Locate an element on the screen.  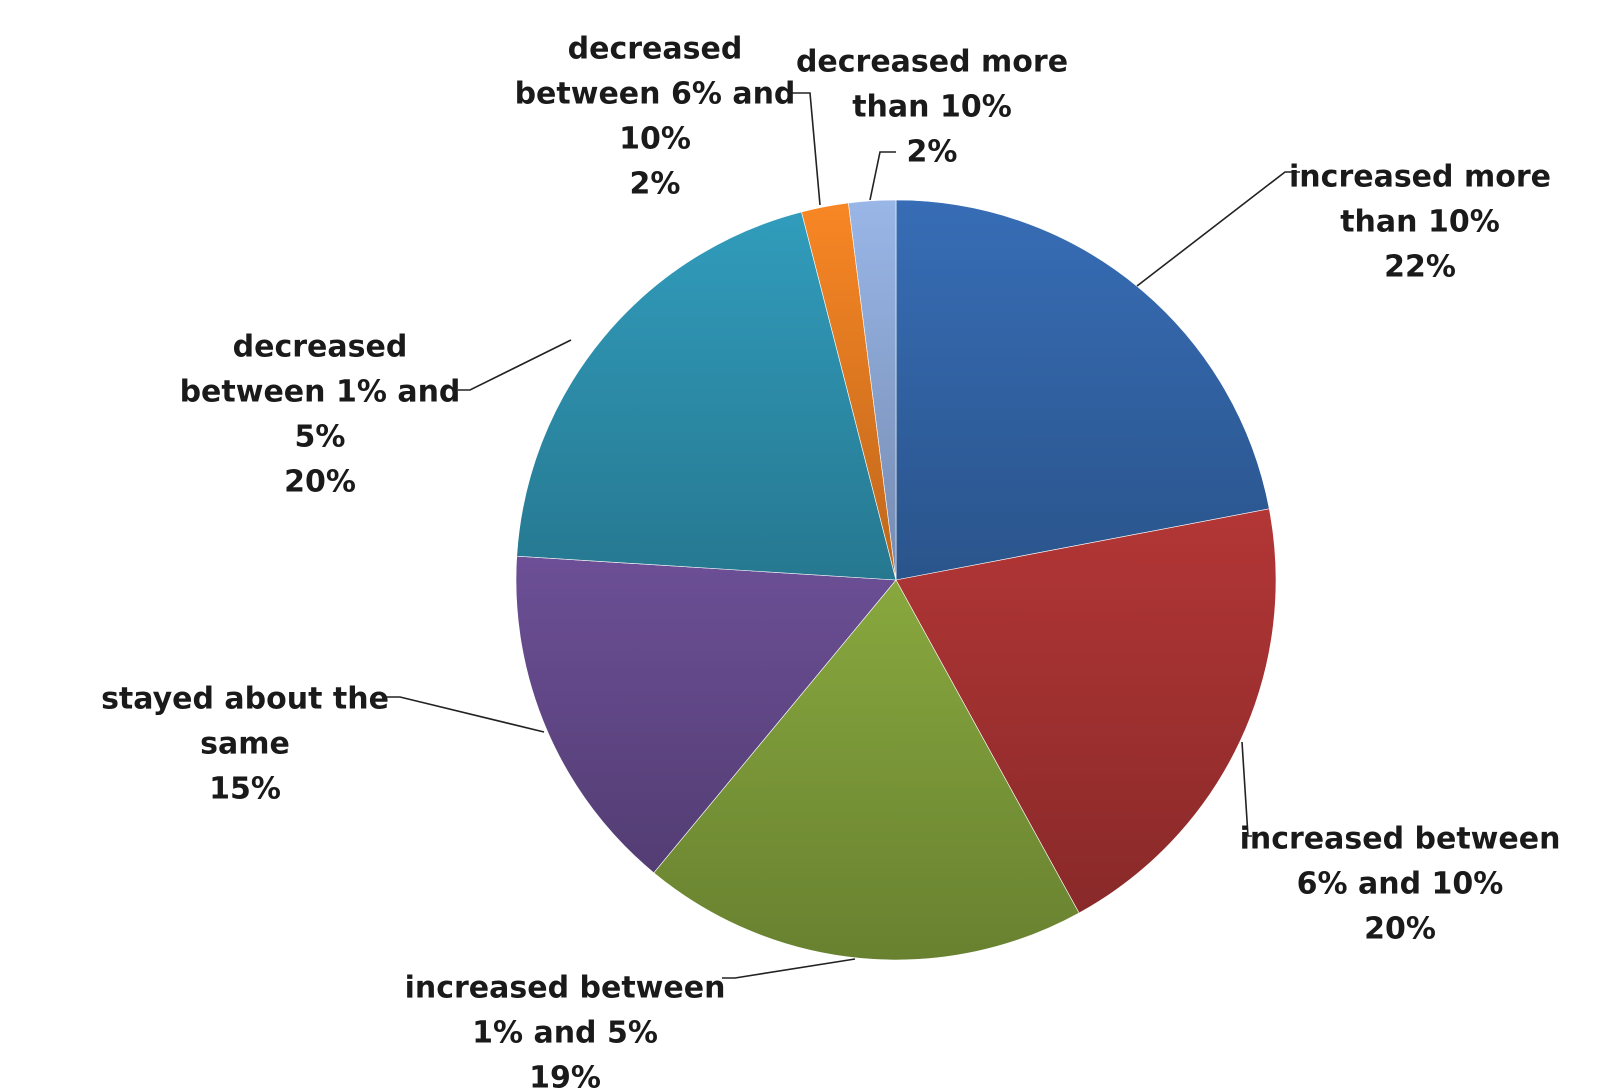
slice-value-label: 15% is located at coordinates (245, 789).